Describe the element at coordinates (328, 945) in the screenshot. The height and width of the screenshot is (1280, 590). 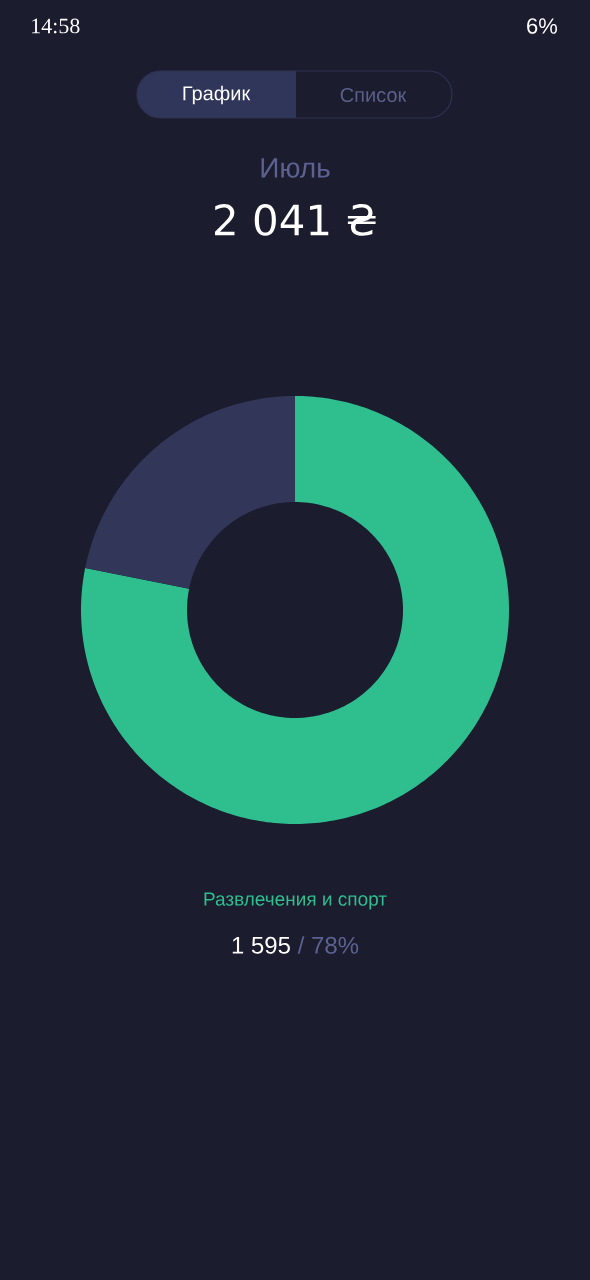
I see `text: / 78%` at that location.